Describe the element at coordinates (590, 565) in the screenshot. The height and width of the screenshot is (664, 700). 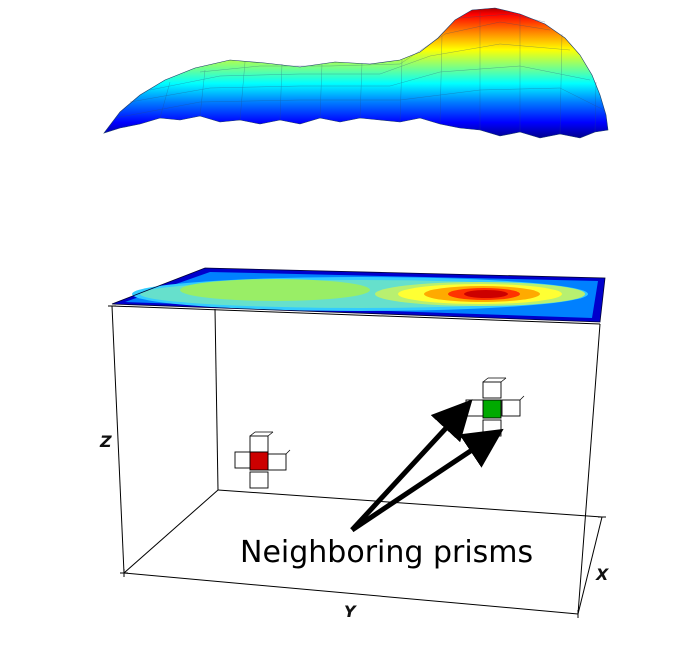
I see `box-edge-bottom-right` at that location.